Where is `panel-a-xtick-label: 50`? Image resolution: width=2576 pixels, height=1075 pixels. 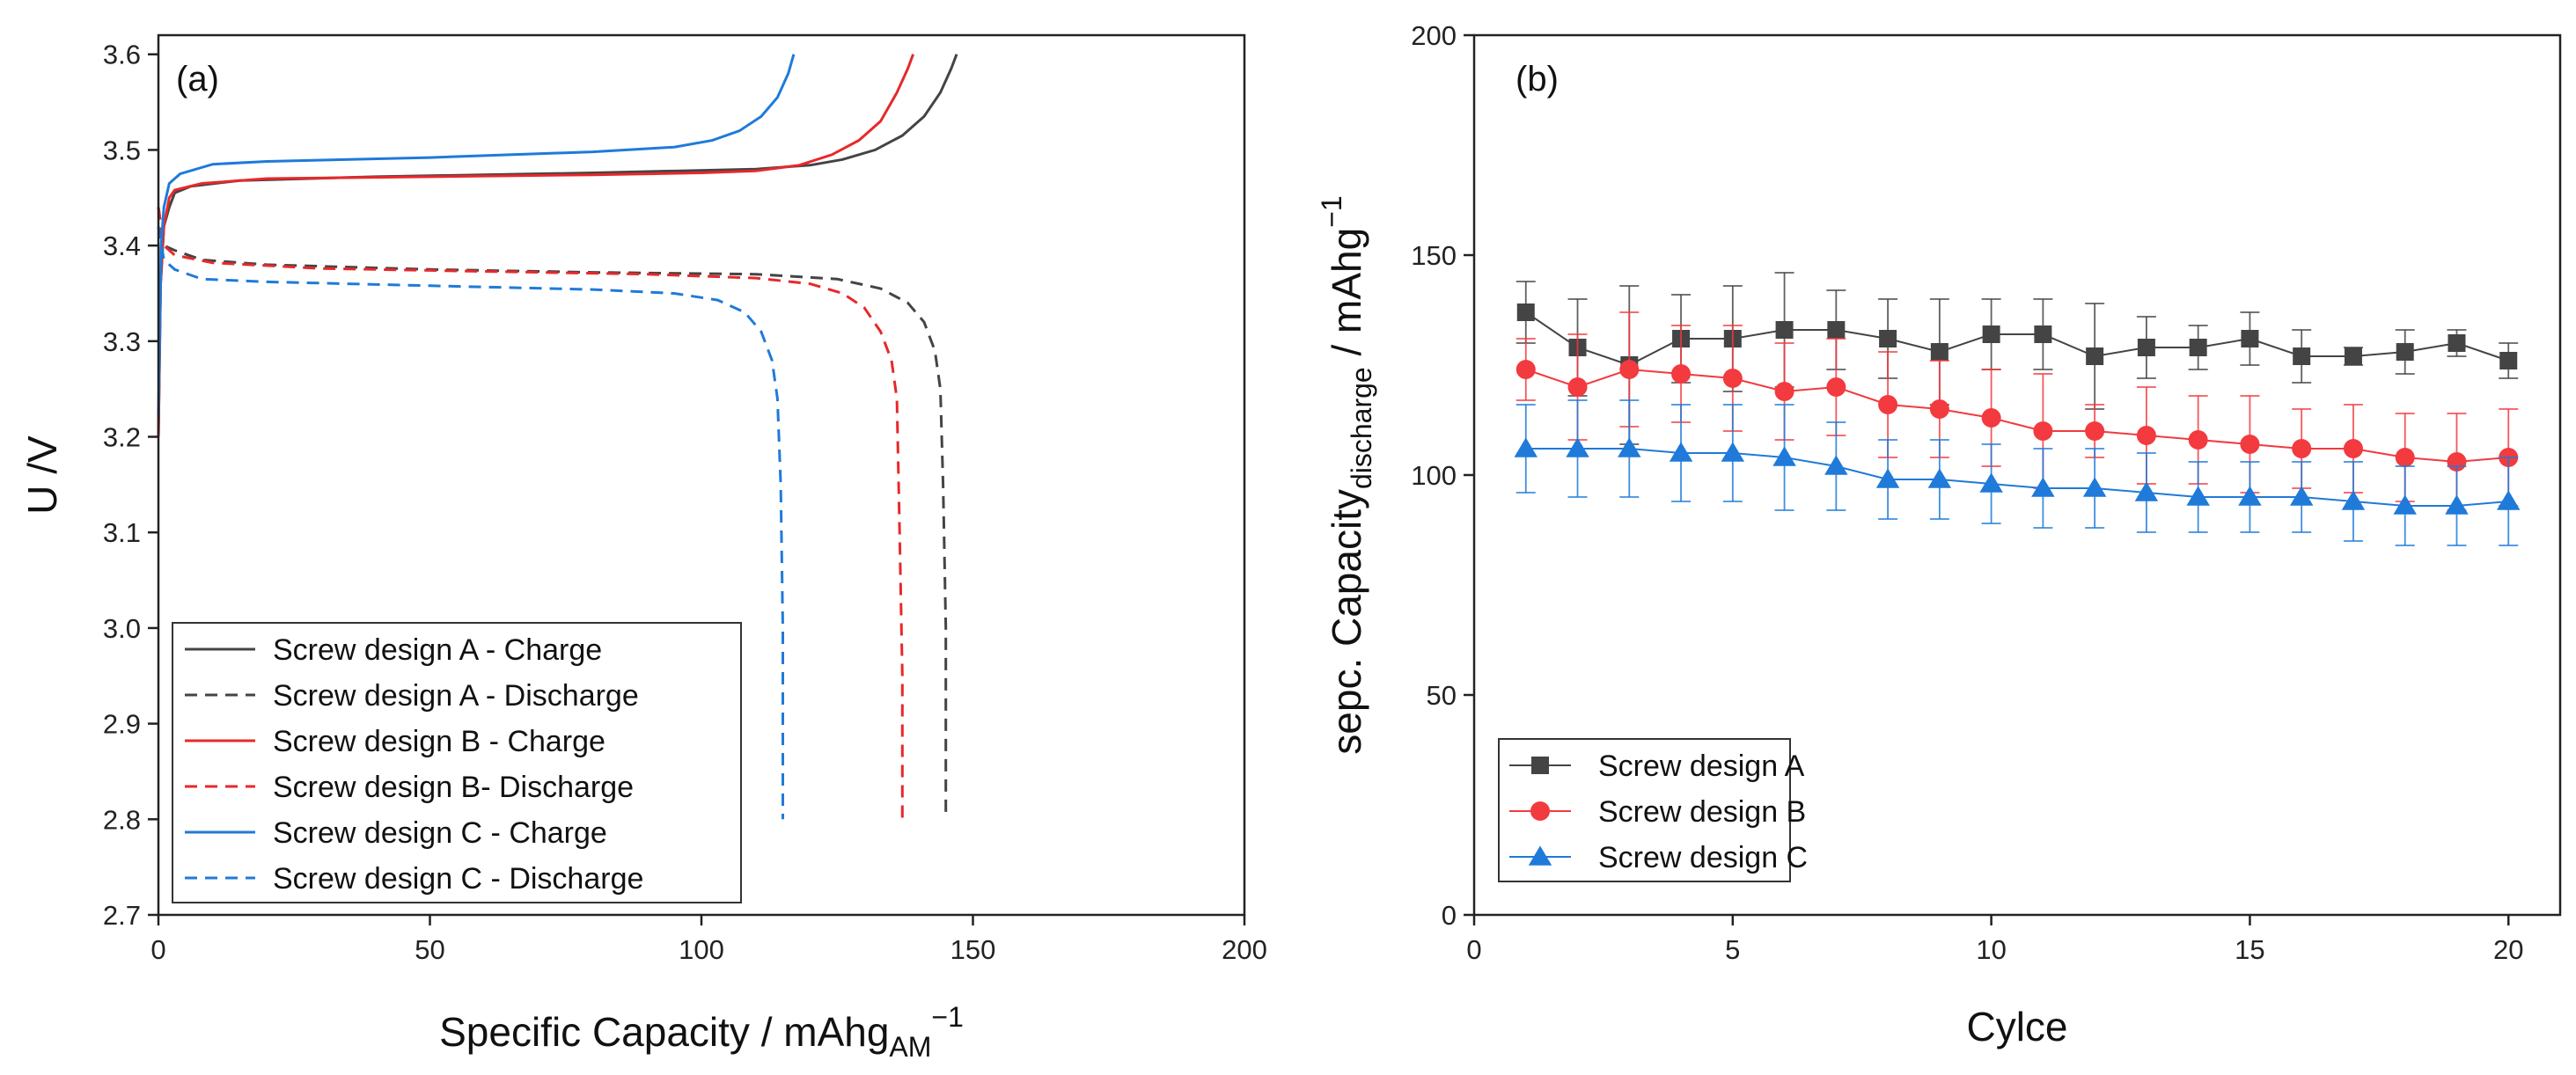
panel-a-xtick-label: 50 is located at coordinates (429, 950).